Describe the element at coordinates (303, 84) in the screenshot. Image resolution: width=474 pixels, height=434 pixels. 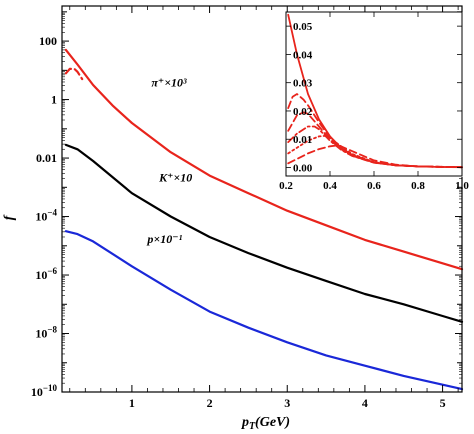
I see `inset-y-tick-label: 0.03` at that location.